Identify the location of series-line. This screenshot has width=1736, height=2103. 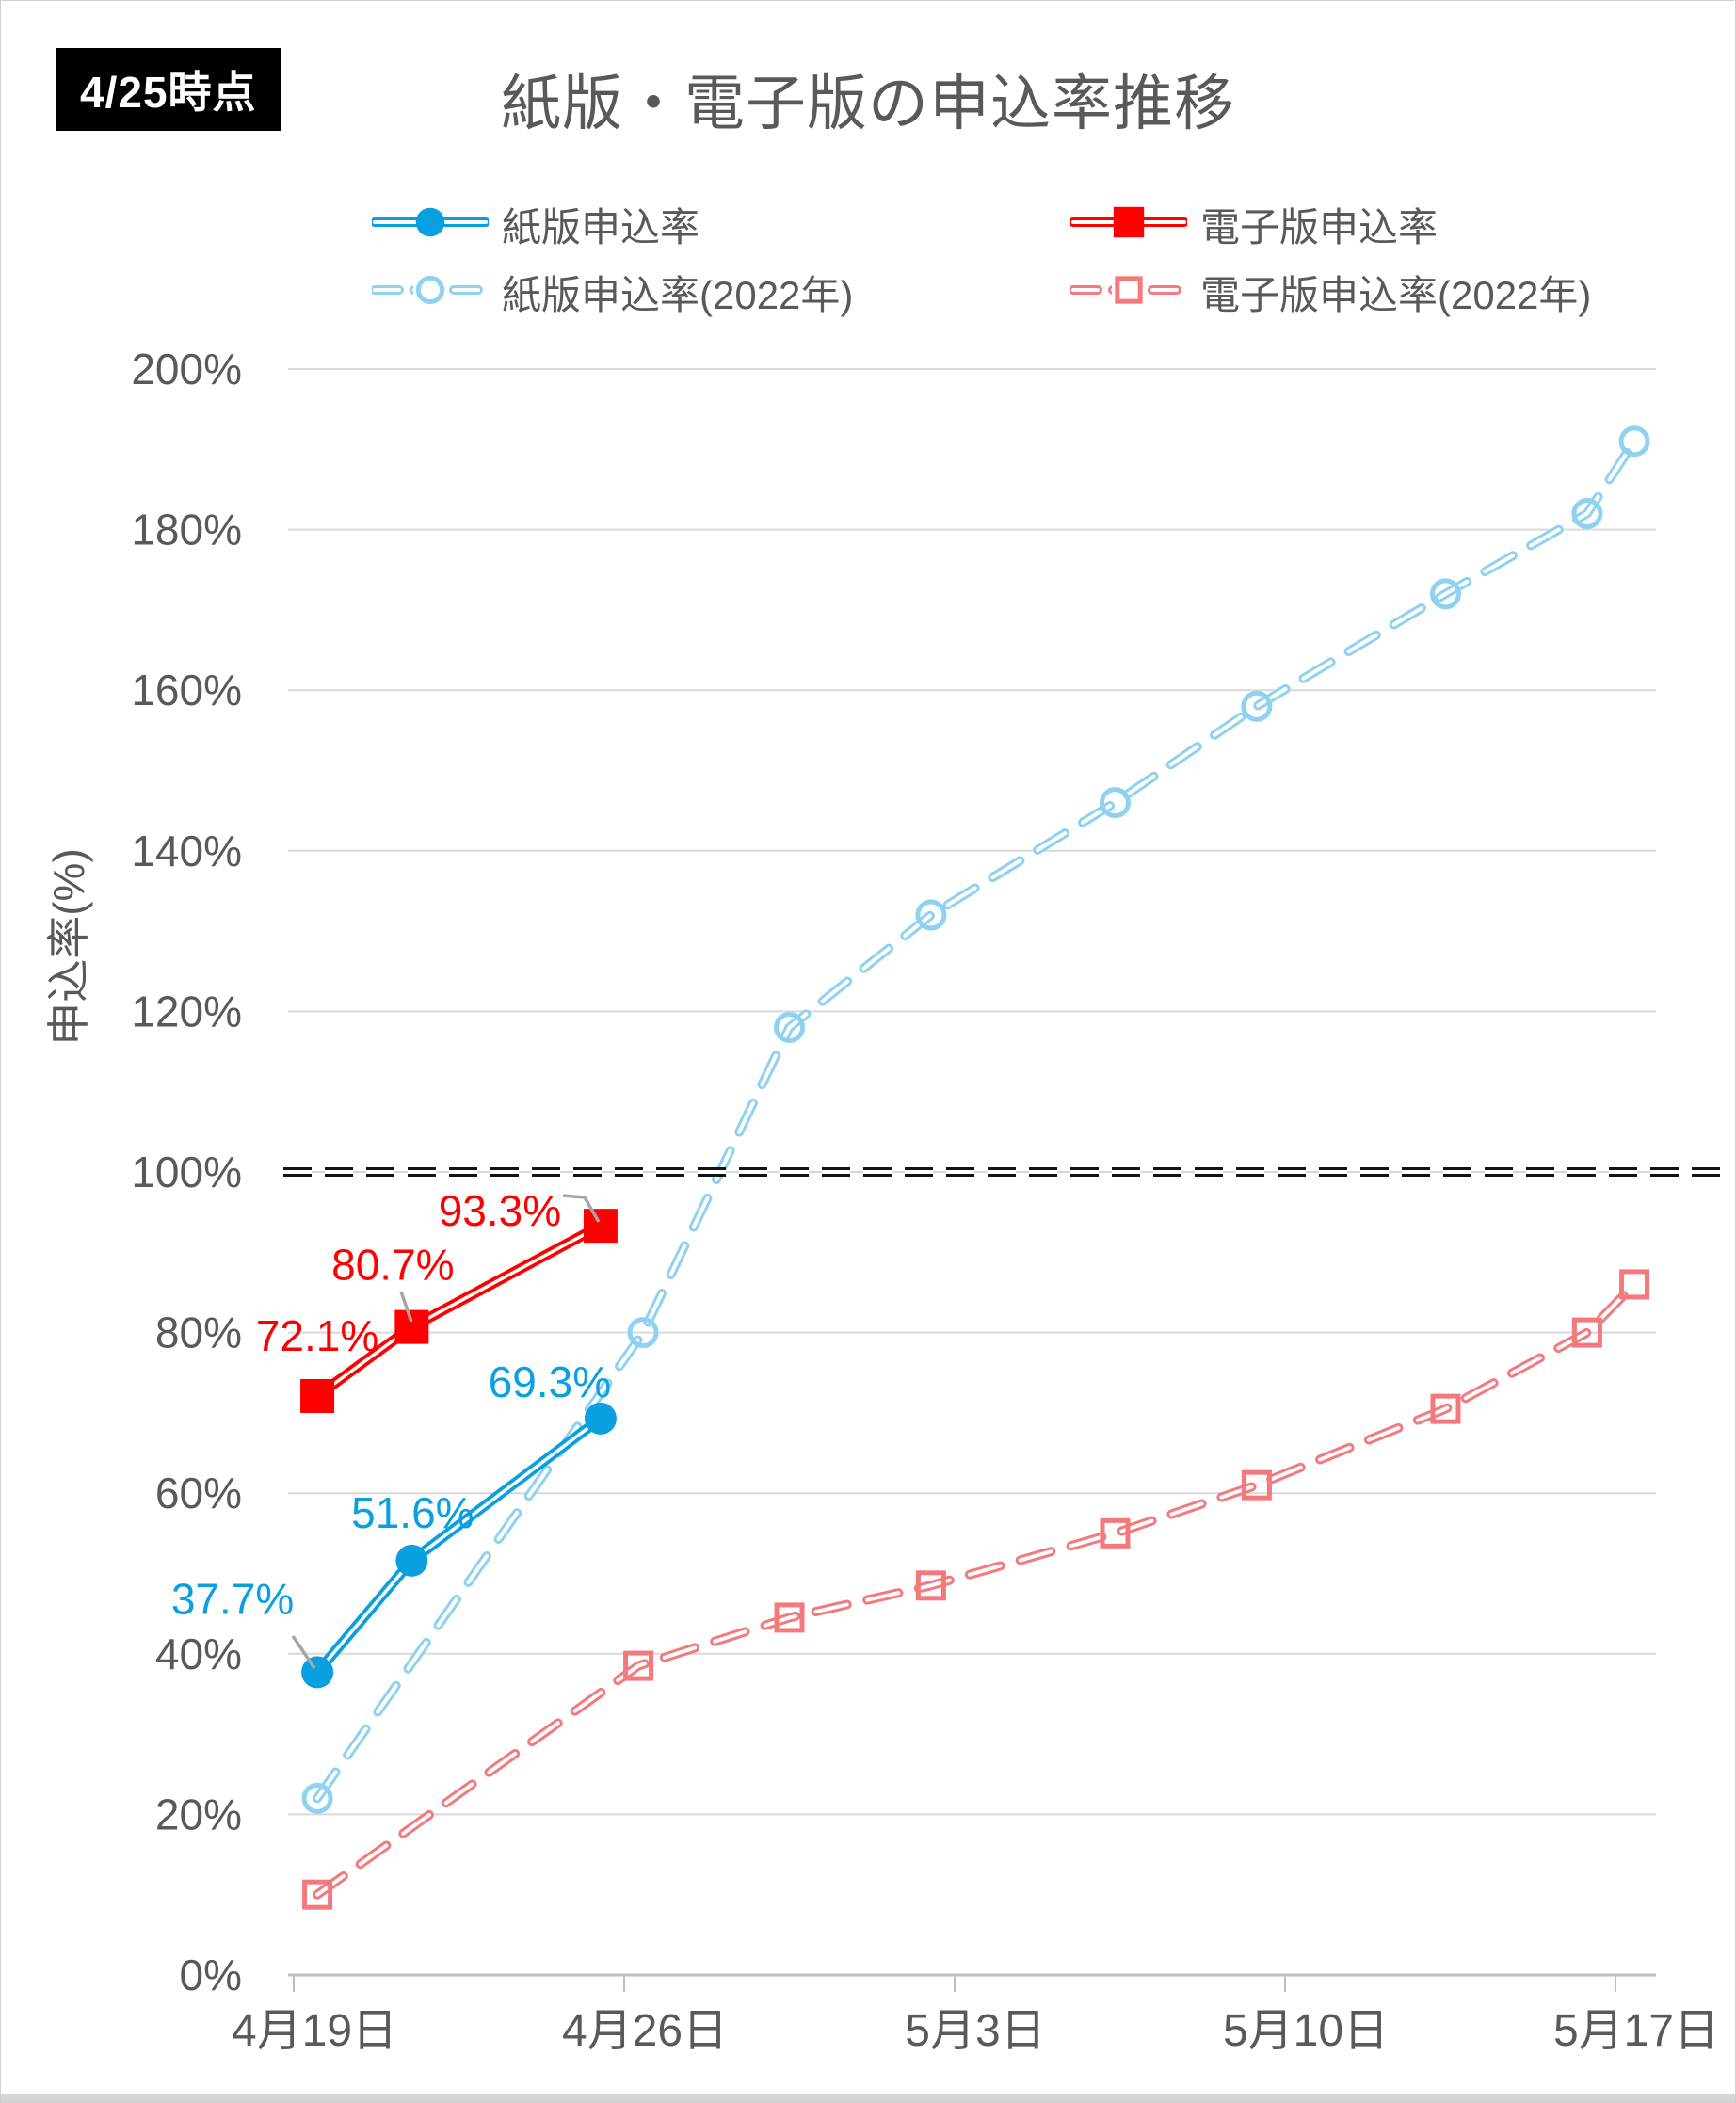
(459, 1545).